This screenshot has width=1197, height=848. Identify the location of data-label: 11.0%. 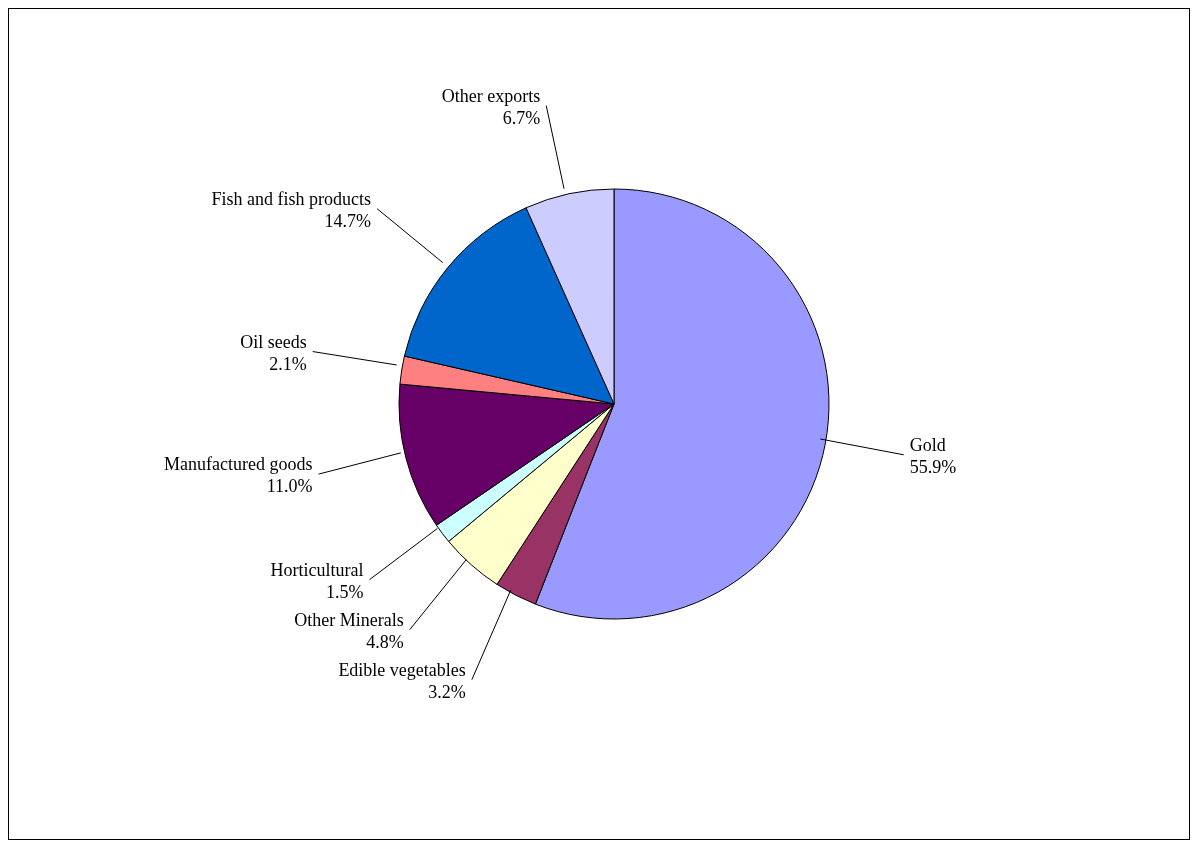
(289, 486).